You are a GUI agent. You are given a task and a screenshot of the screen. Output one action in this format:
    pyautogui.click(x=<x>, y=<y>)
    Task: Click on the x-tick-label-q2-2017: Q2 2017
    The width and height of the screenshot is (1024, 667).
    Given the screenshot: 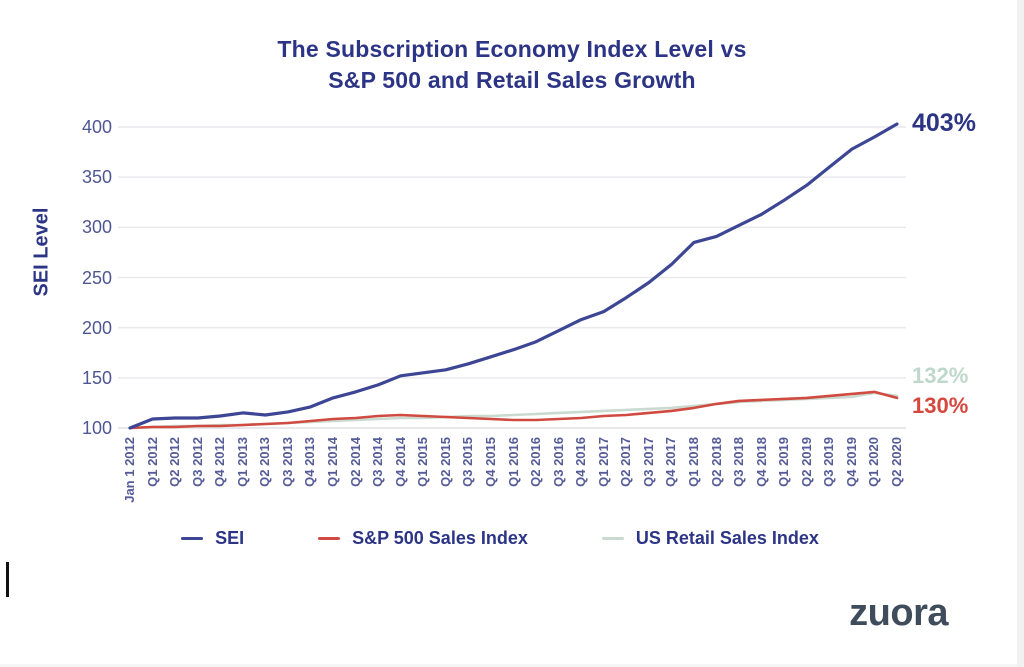 What is the action you would take?
    pyautogui.click(x=626, y=462)
    